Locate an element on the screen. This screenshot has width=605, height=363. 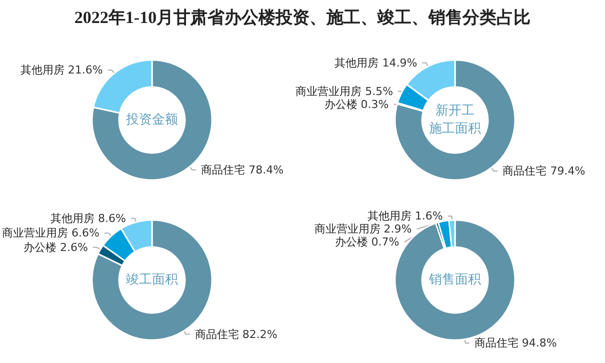
data-label: 8.6% is located at coordinates (112, 218).